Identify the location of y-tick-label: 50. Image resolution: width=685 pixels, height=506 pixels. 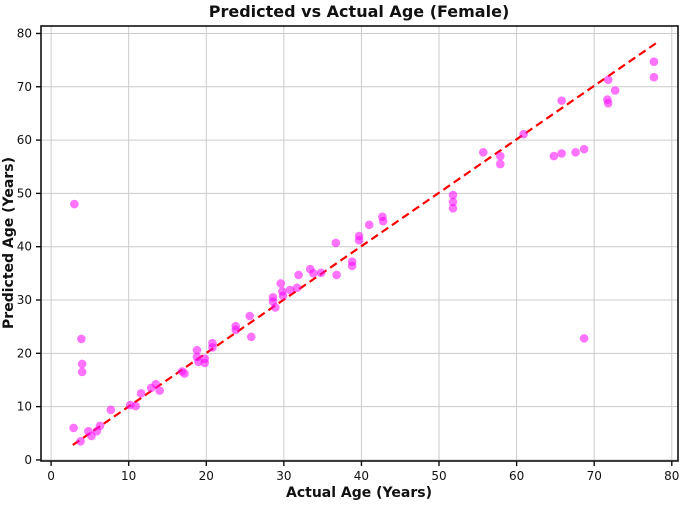
(24, 193).